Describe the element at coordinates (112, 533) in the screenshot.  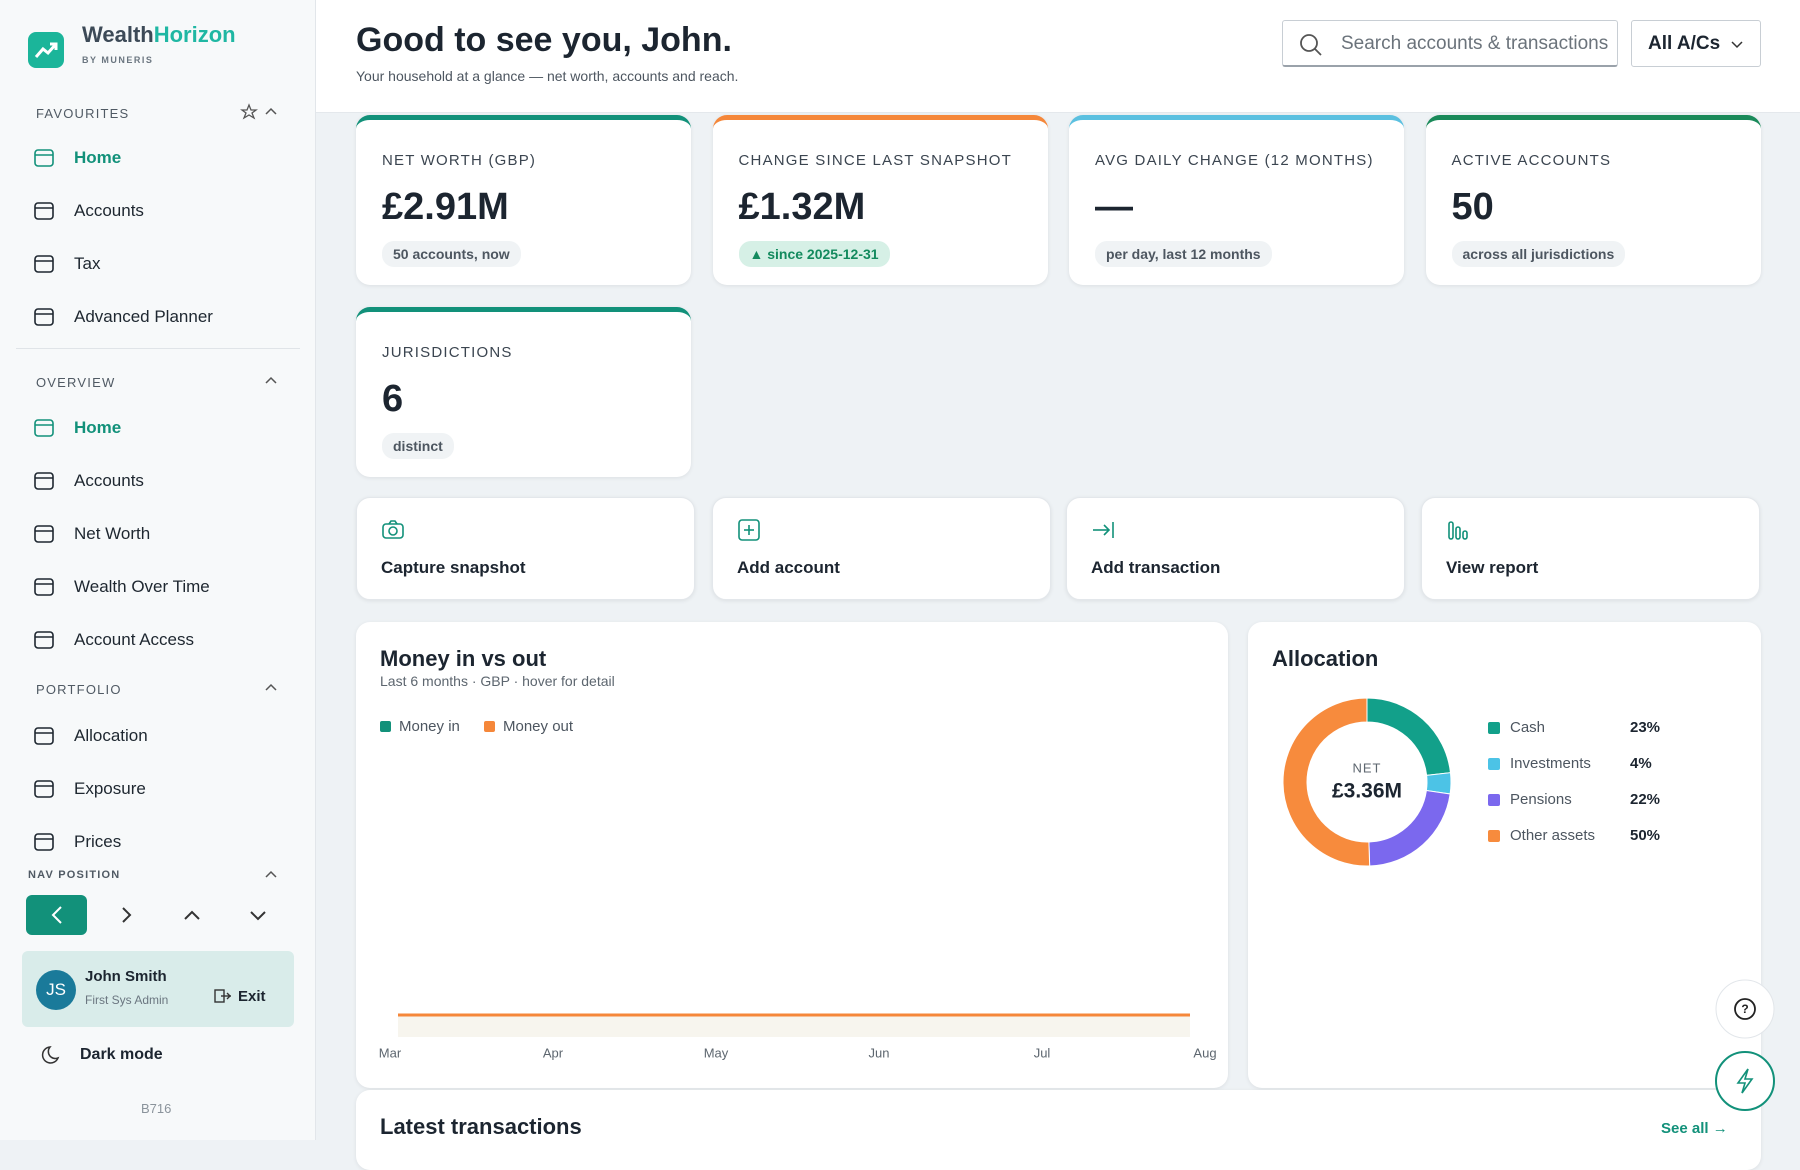
I see `nav-label: Net Worth` at that location.